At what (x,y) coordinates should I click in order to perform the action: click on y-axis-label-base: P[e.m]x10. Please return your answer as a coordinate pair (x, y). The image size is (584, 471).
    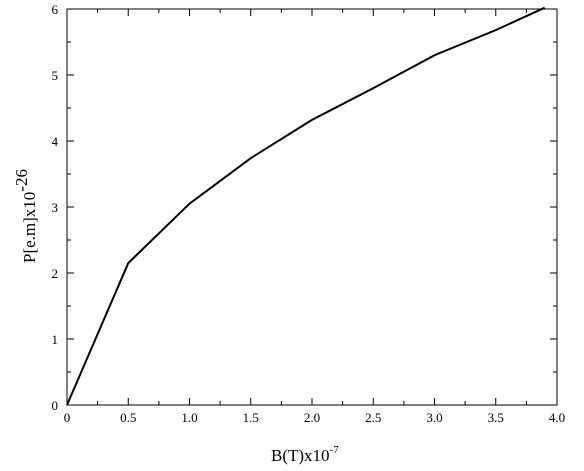
    Looking at the image, I should click on (29, 227).